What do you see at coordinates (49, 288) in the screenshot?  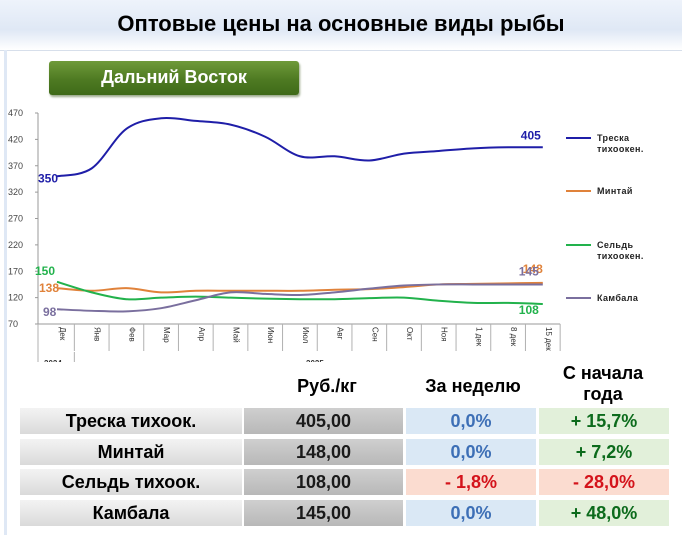 I see `start-value-label-pollock: 138` at bounding box center [49, 288].